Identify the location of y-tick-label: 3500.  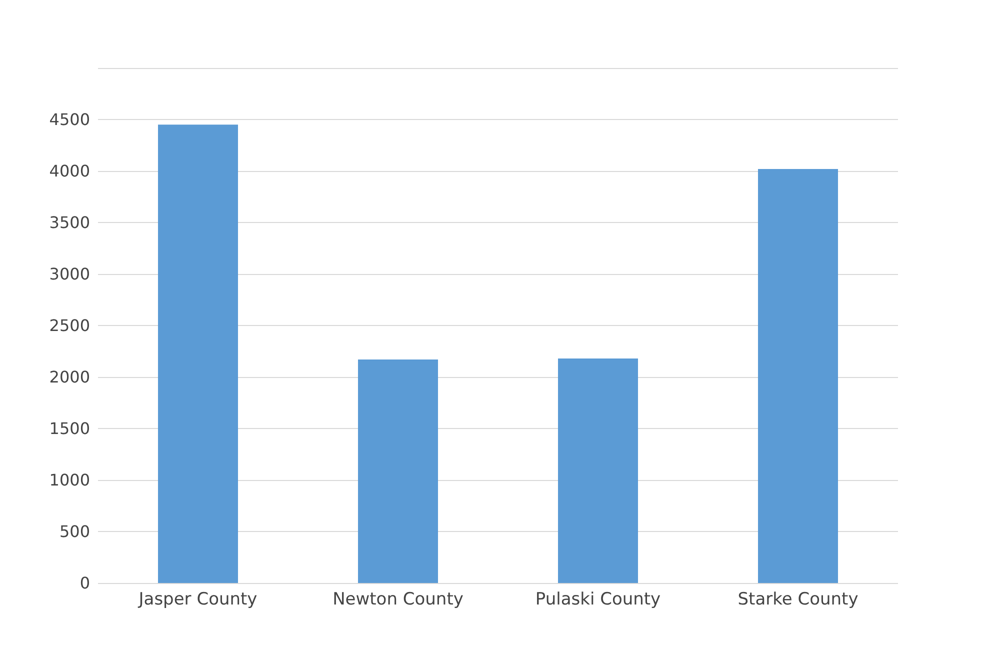
(69, 222).